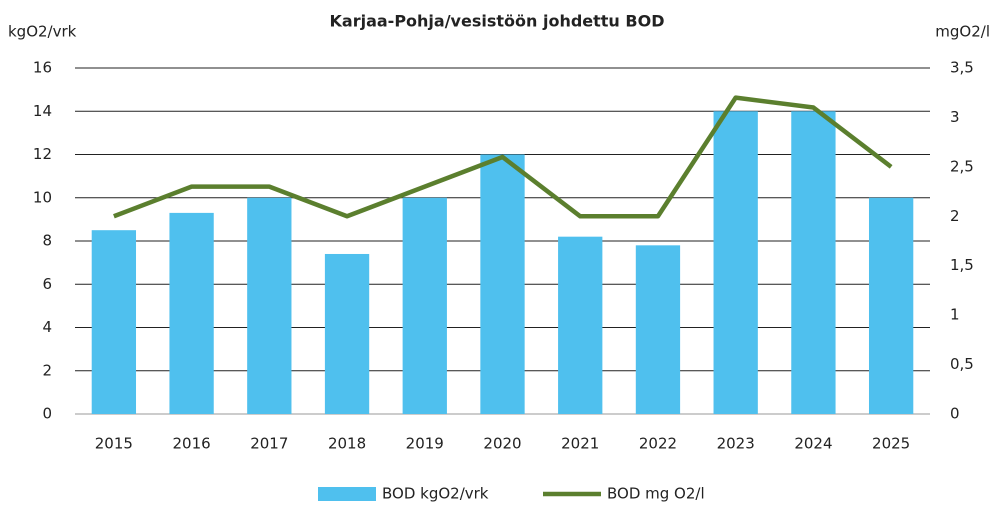 The image size is (995, 509). Describe the element at coordinates (656, 494) in the screenshot. I see `legend-label: BOD mg O2/l` at that location.